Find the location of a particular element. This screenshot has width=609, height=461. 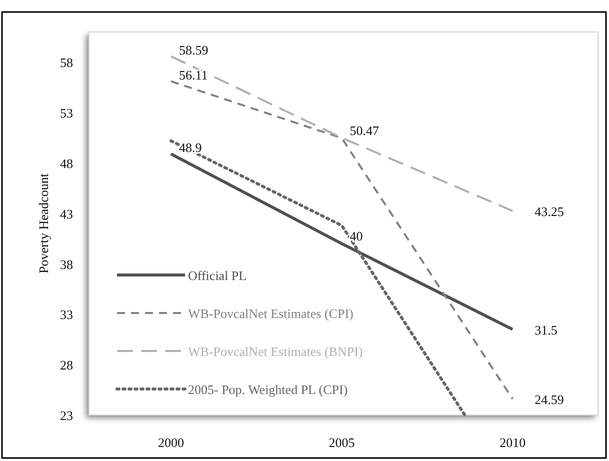

text: Official PL is located at coordinates (217, 275).